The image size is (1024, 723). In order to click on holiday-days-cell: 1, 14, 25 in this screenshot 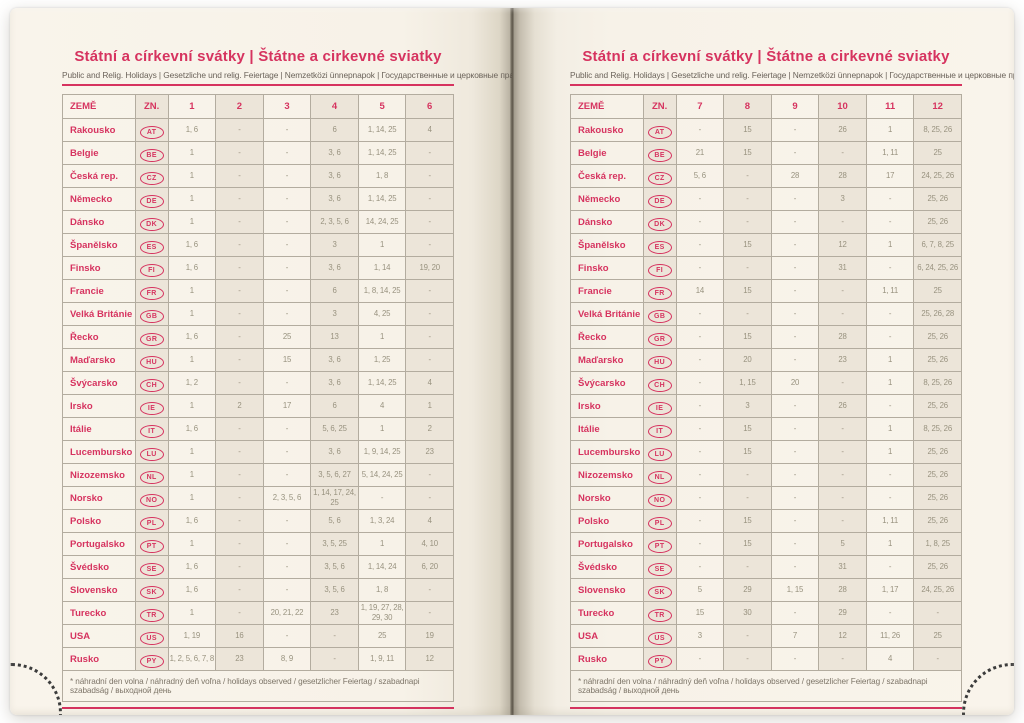, I will do `click(382, 153)`.